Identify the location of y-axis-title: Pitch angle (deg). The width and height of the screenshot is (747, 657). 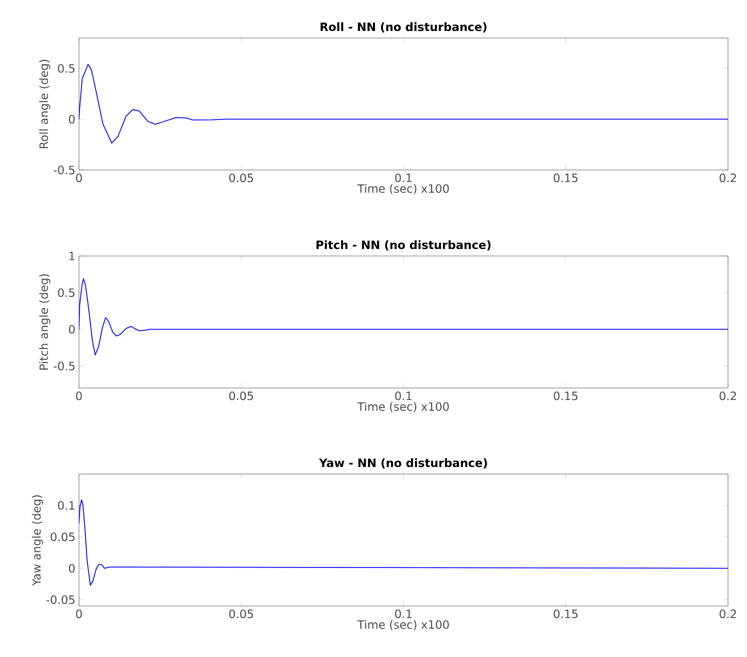
(44, 322).